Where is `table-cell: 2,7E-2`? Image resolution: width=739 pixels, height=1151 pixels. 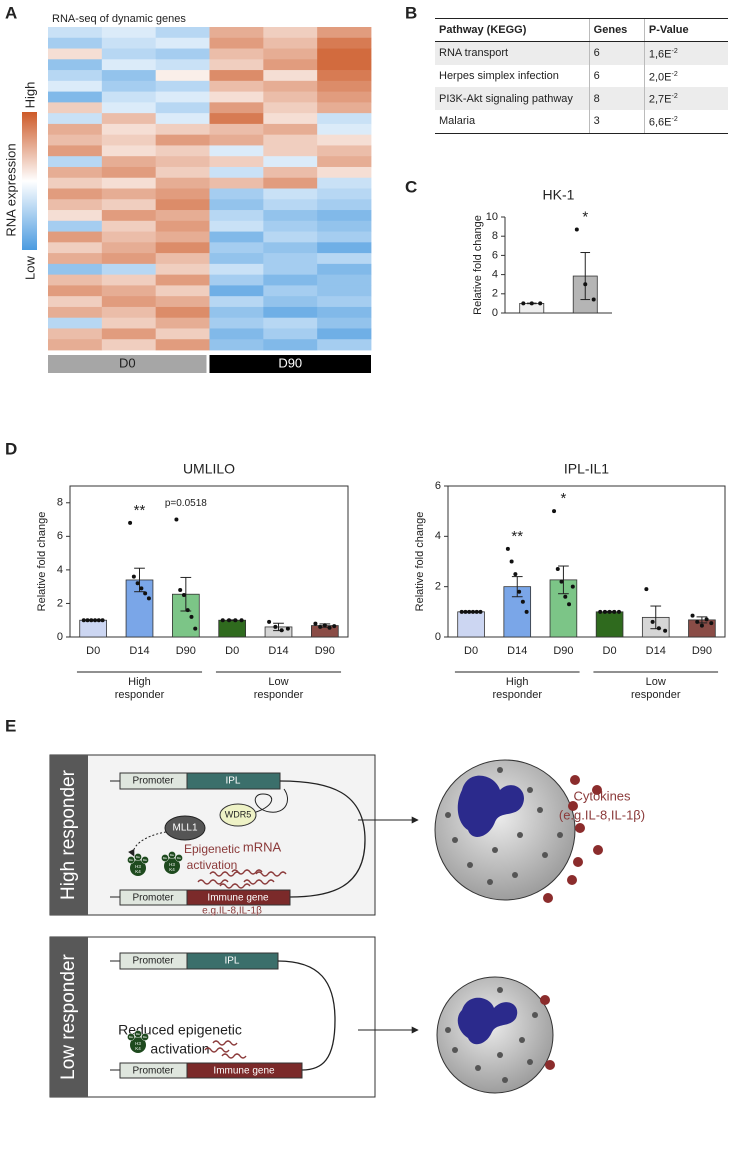 table-cell: 2,7E-2 is located at coordinates (685, 98).